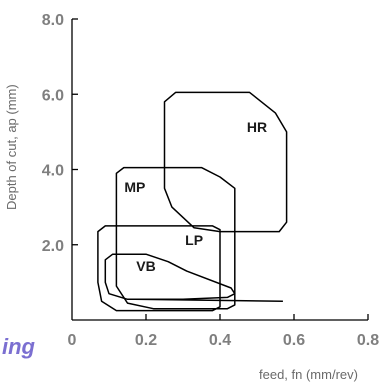 The image size is (385, 385). Describe the element at coordinates (257, 127) in the screenshot. I see `region-label-hr: HR` at that location.